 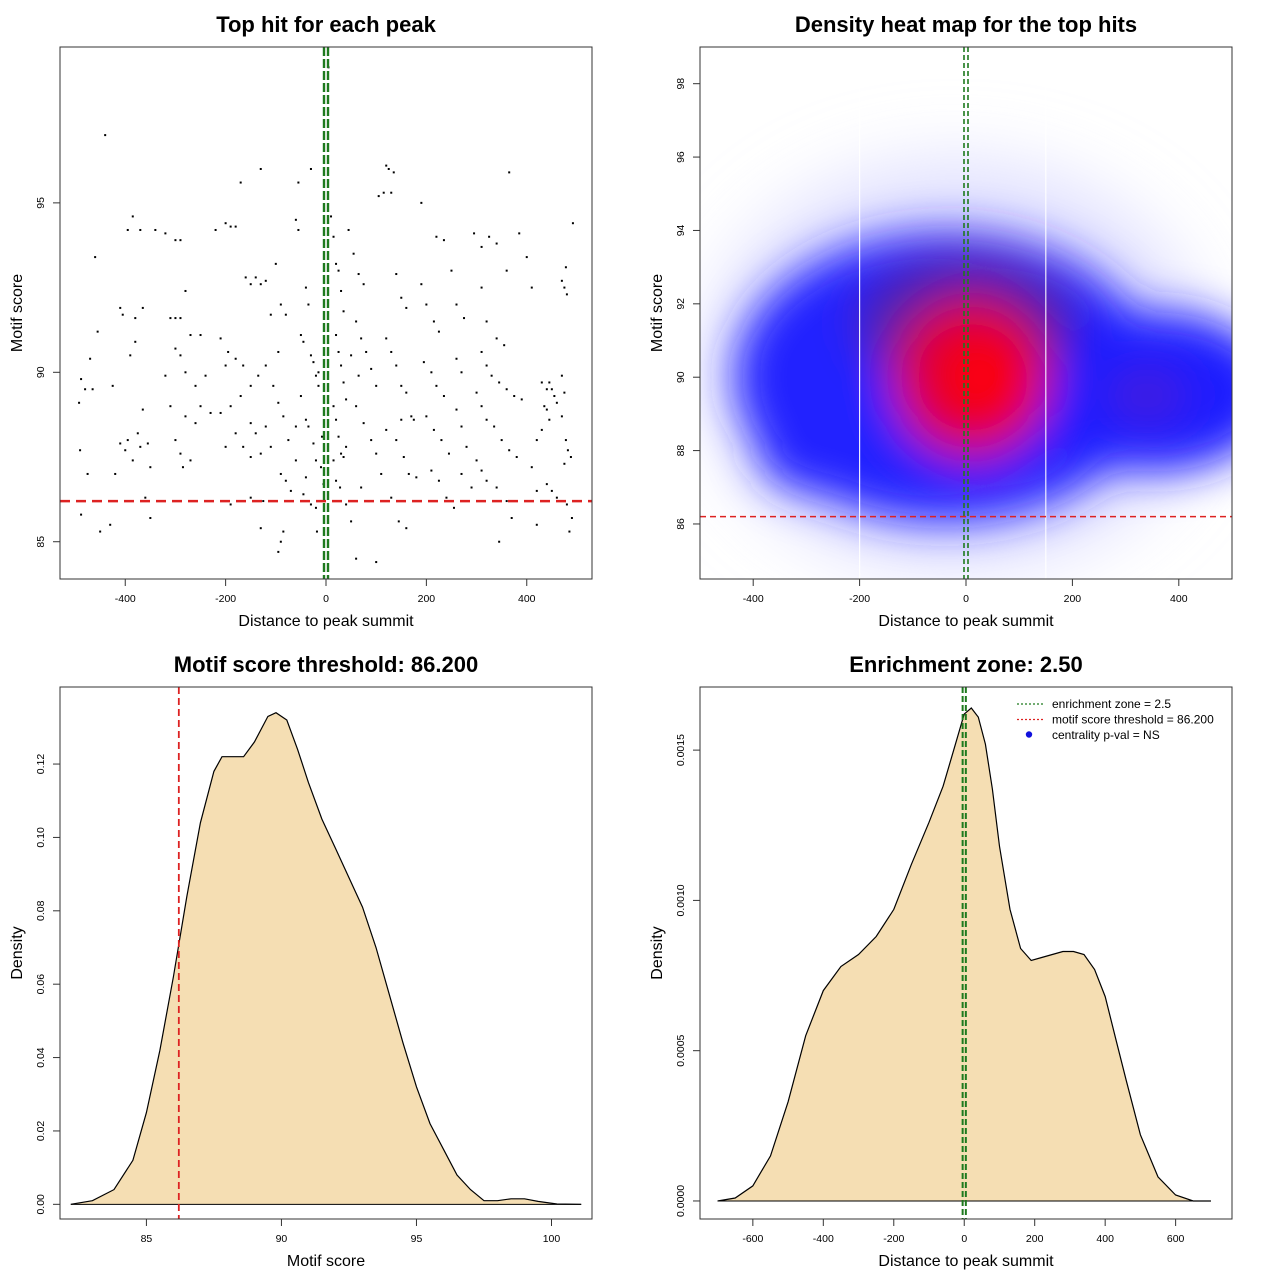 I want to click on y-axis: 0.0000 0.0005 0.0010 0.0015, so click(x=687, y=975).